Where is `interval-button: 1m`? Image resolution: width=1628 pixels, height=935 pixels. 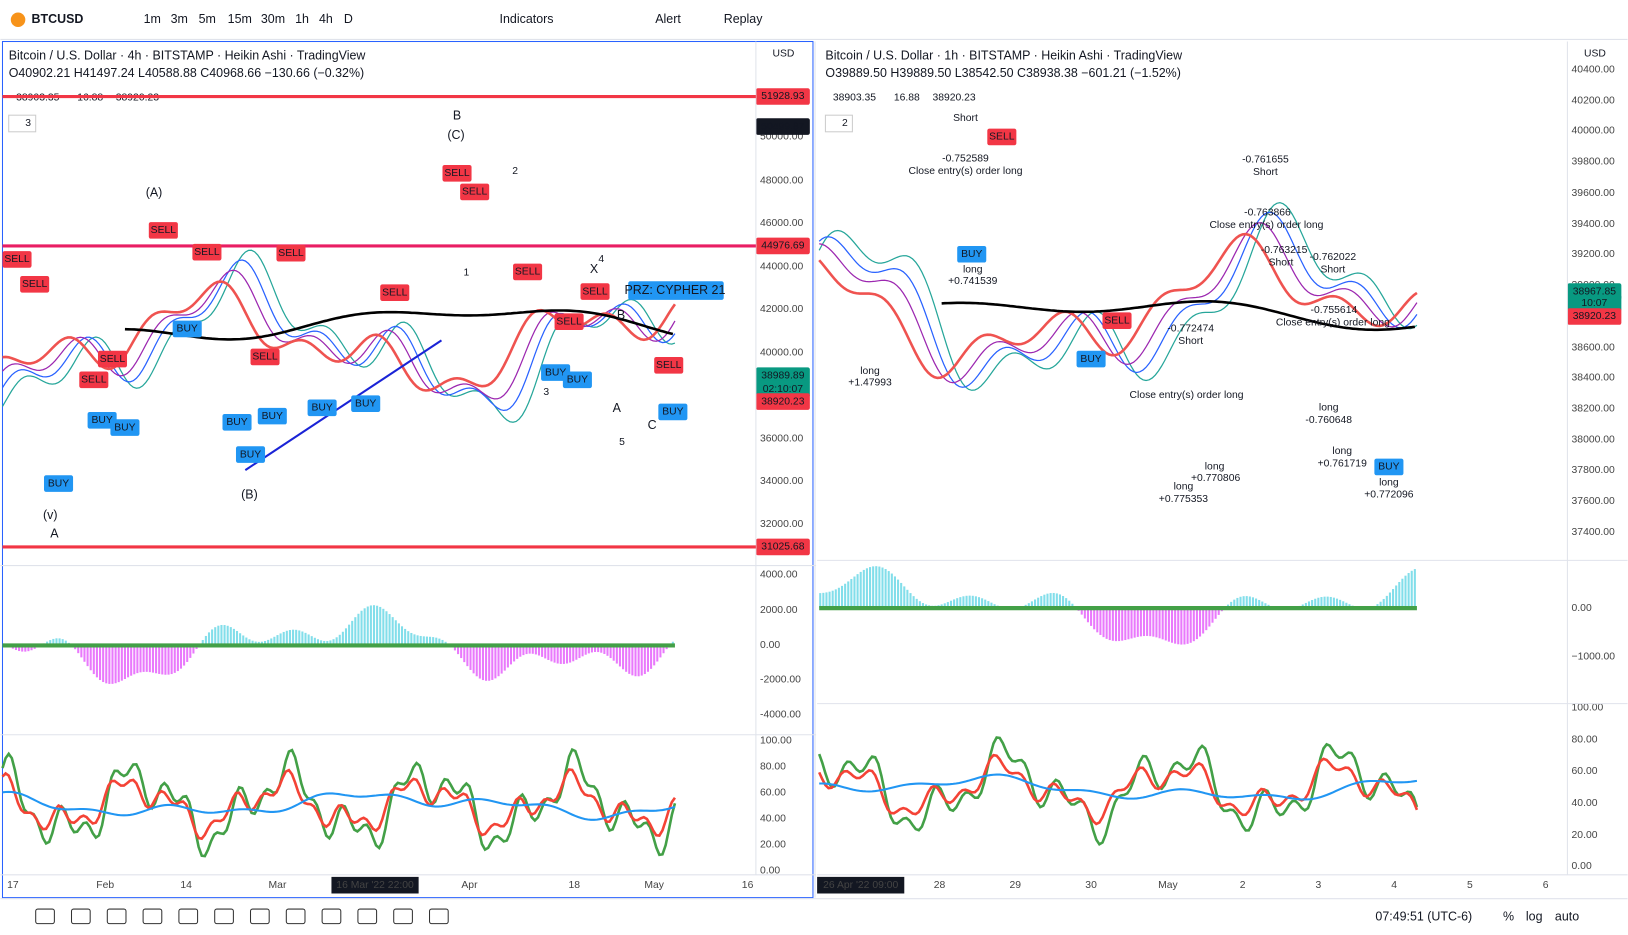 interval-button: 1m is located at coordinates (152, 19).